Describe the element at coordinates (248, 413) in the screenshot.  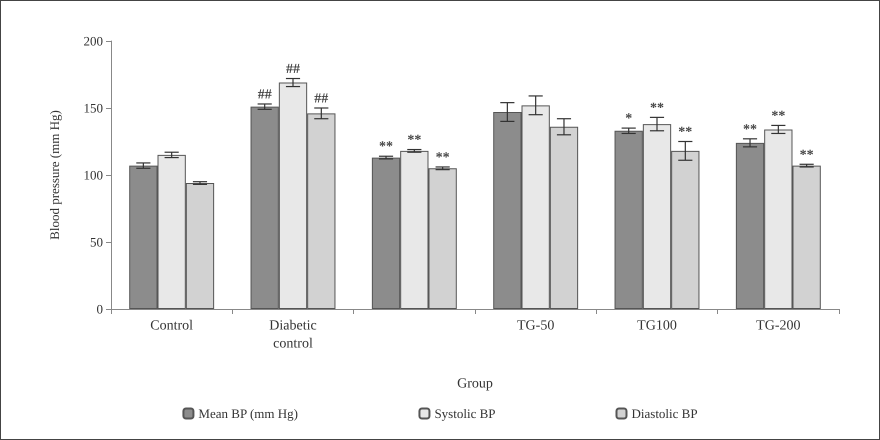
I see `legend-label: Mean BP (mm Hg)` at that location.